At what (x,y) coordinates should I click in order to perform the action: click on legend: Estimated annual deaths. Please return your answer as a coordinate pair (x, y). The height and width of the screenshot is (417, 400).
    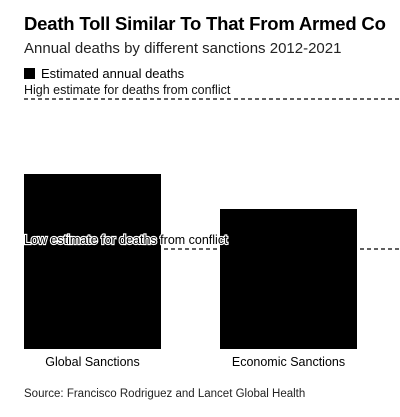
    Looking at the image, I should click on (104, 73).